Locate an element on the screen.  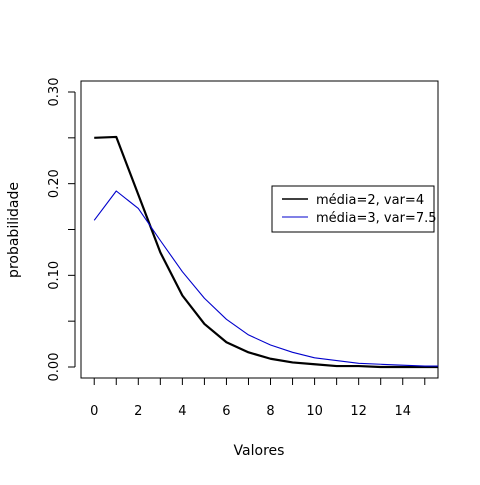
y-axis-label: probabilidade is located at coordinates (14, 230).